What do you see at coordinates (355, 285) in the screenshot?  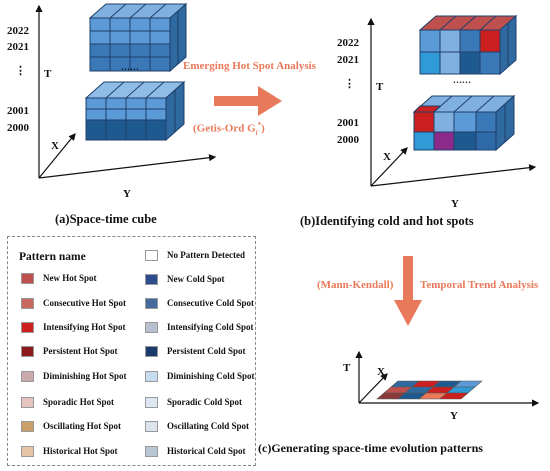 I see `mann-kendall-label: (Mann-Kendall)` at bounding box center [355, 285].